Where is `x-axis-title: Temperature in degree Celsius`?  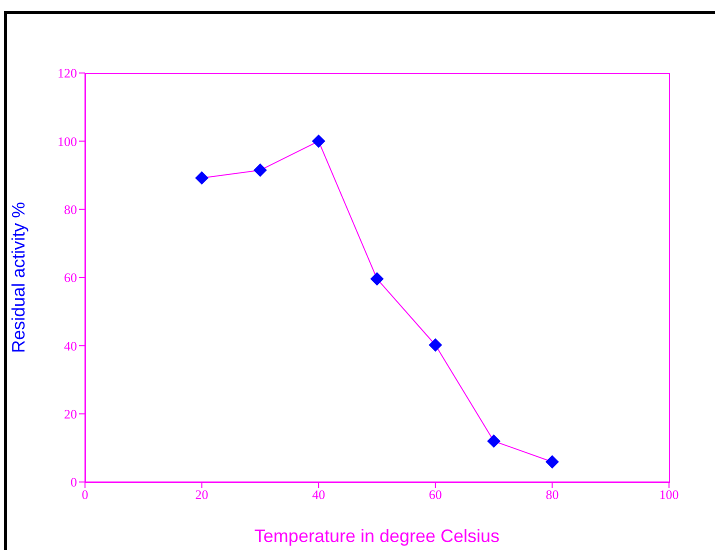
x-axis-title: Temperature in degree Celsius is located at coordinates (377, 536).